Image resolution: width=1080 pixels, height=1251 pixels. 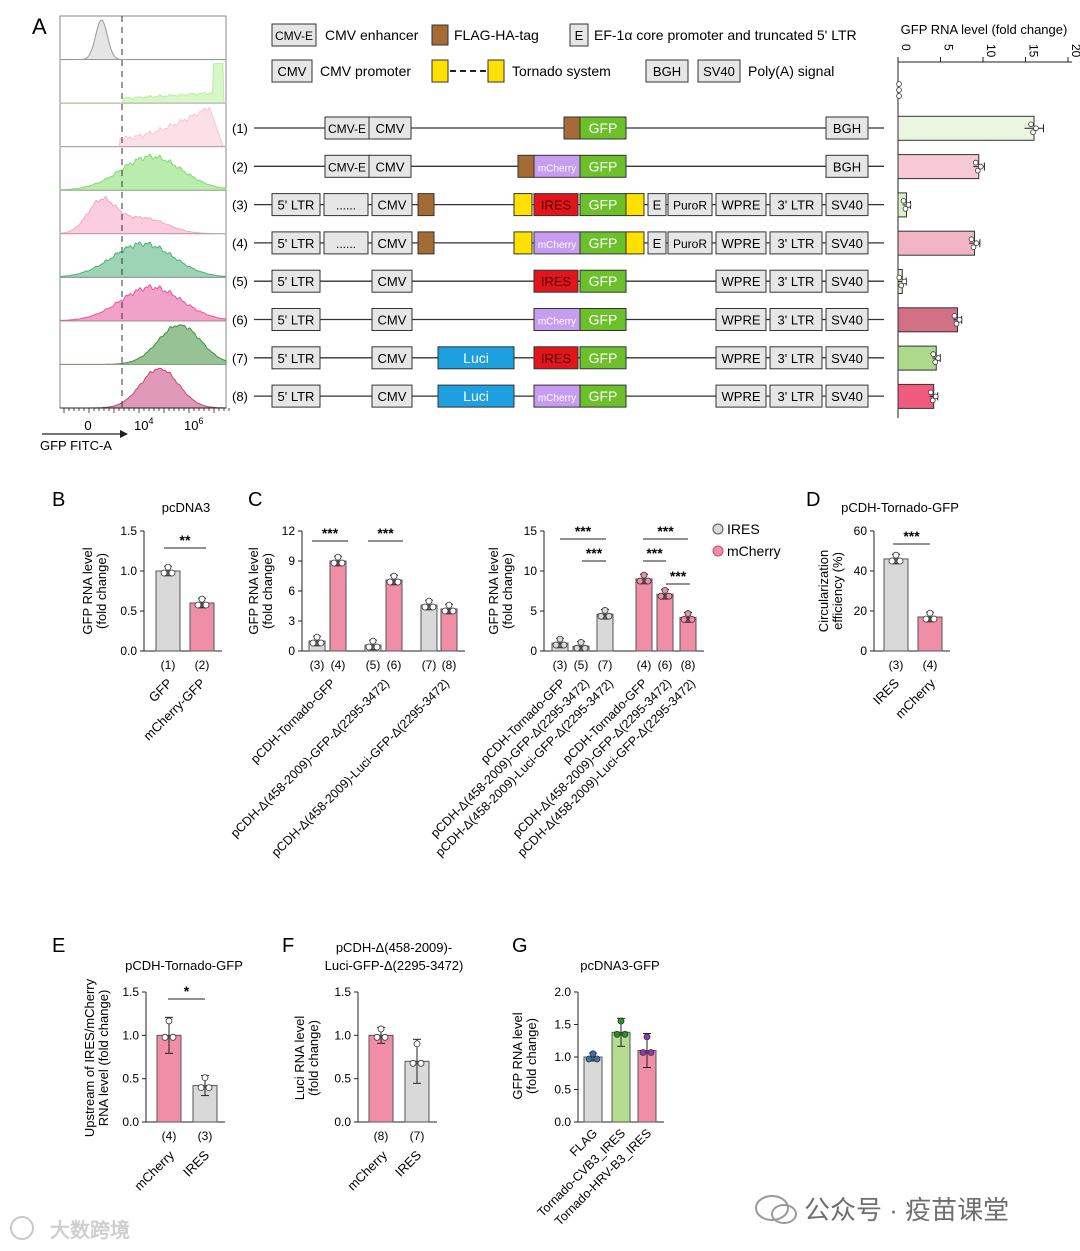 I want to click on y-tick: 1.0, so click(x=130, y=1035).